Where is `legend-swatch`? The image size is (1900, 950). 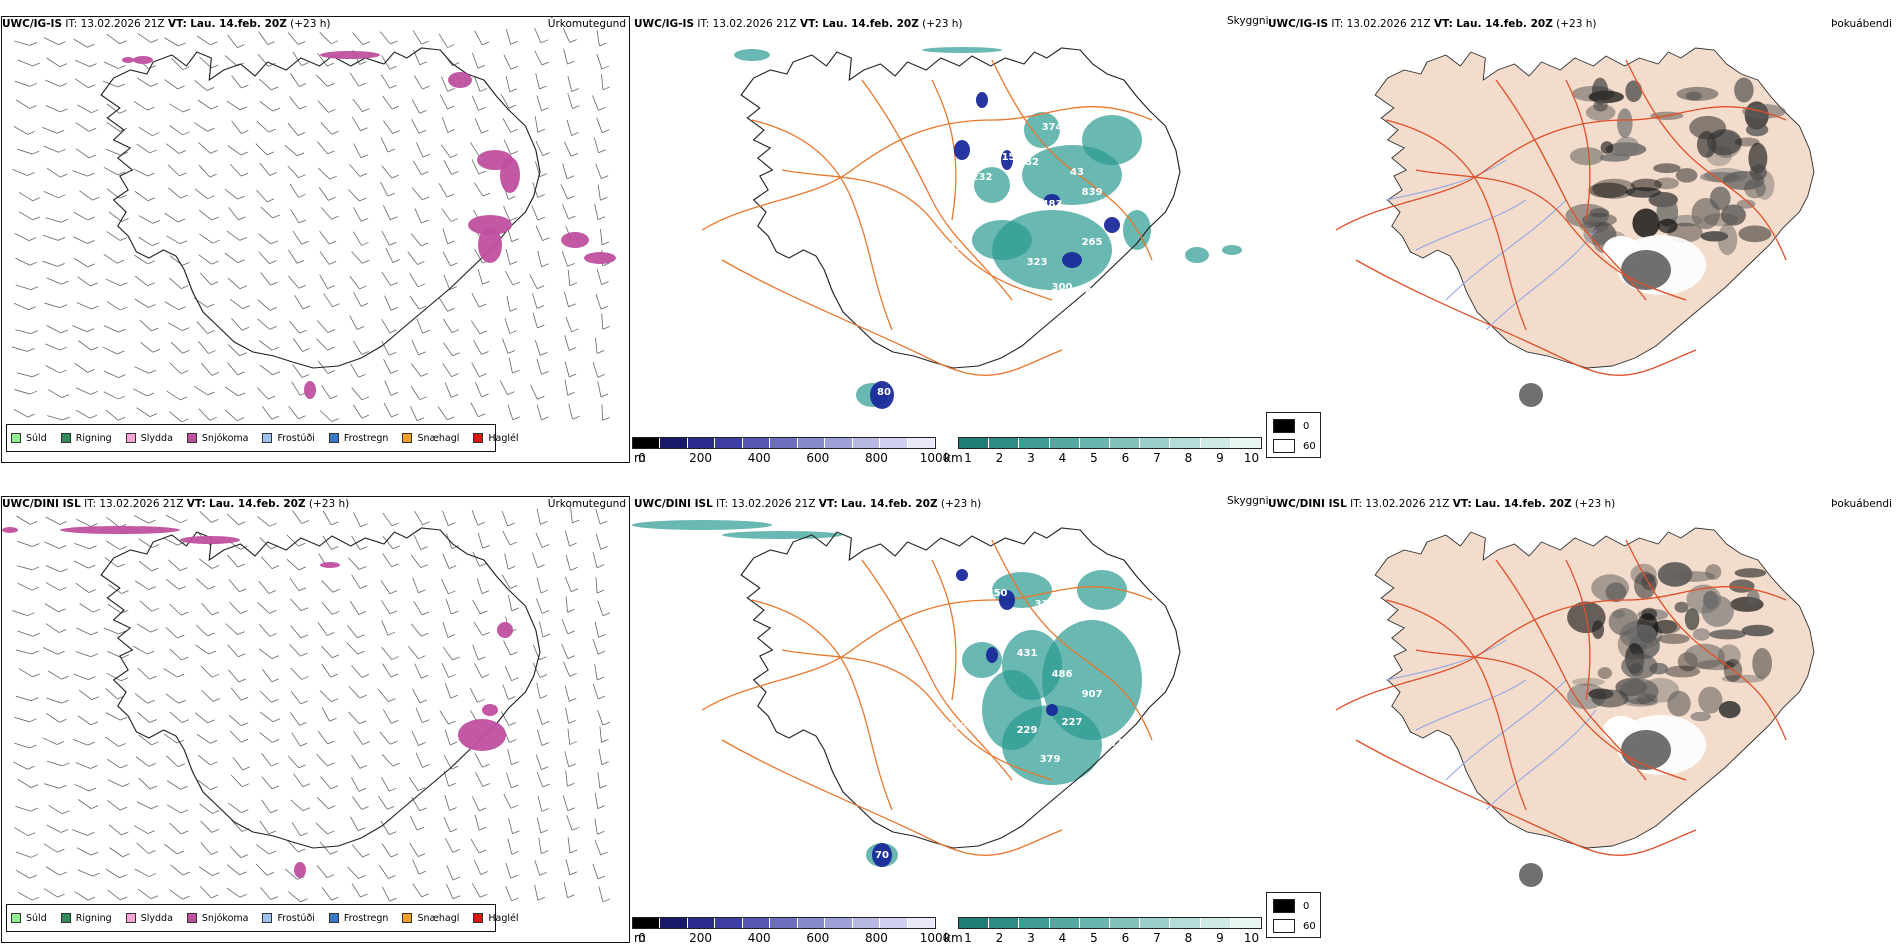
legend-swatch is located at coordinates (267, 438).